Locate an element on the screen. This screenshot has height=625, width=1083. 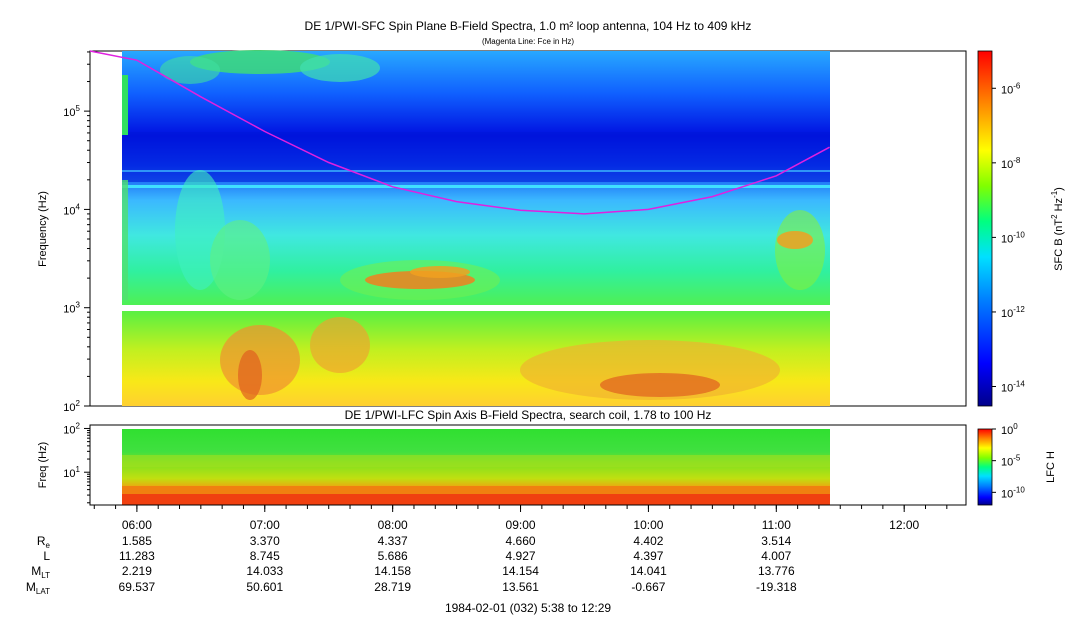
lfc-y-axis-label: Freq (Hz) is located at coordinates (43, 465).